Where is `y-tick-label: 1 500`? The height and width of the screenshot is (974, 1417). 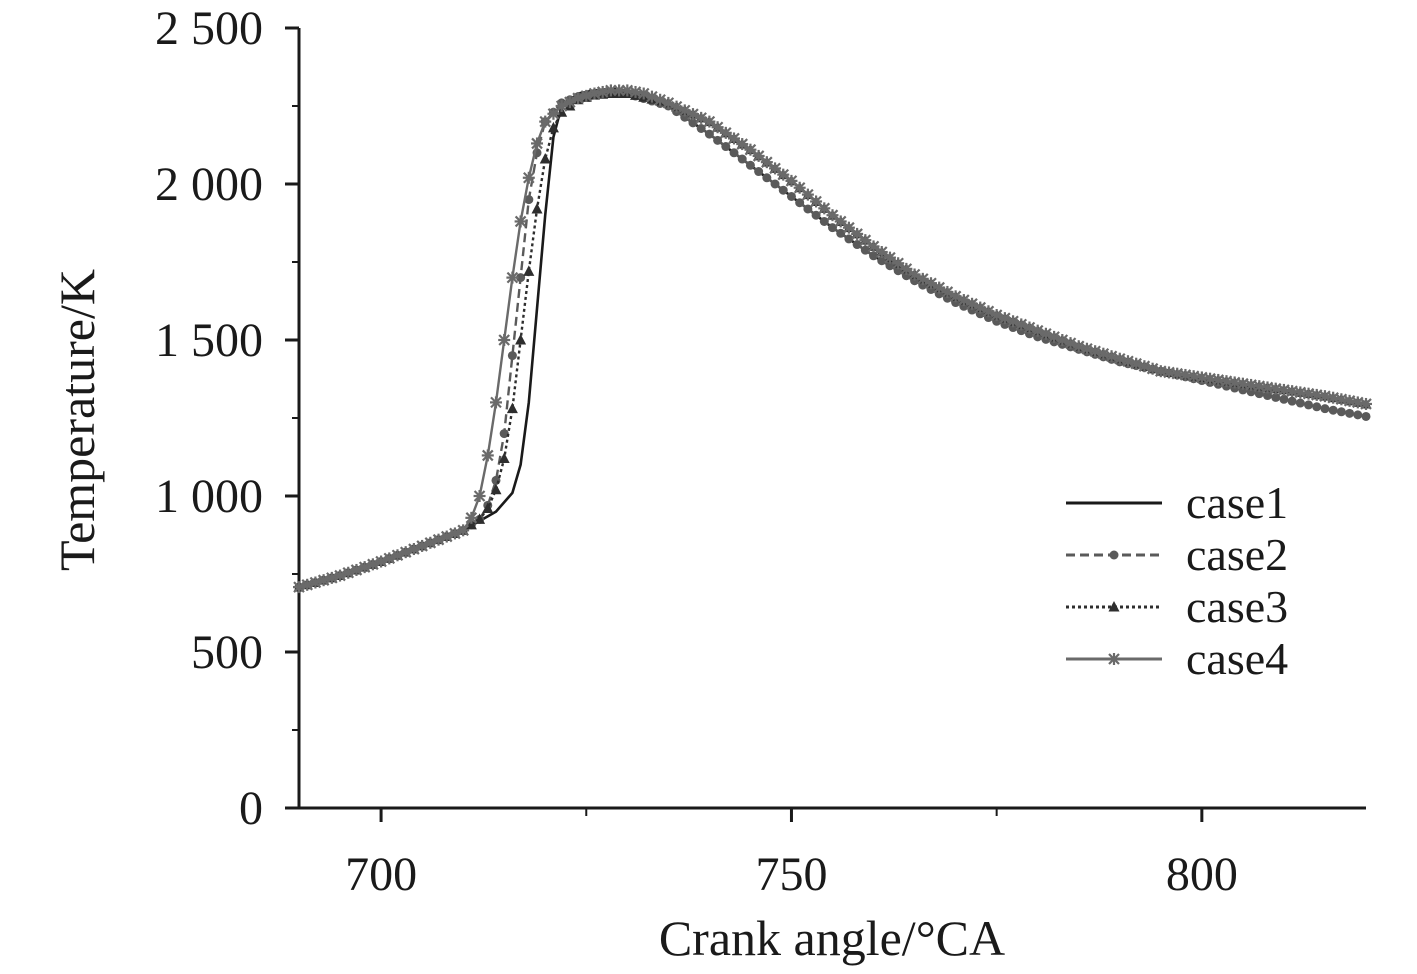 y-tick-label: 1 500 is located at coordinates (209, 340).